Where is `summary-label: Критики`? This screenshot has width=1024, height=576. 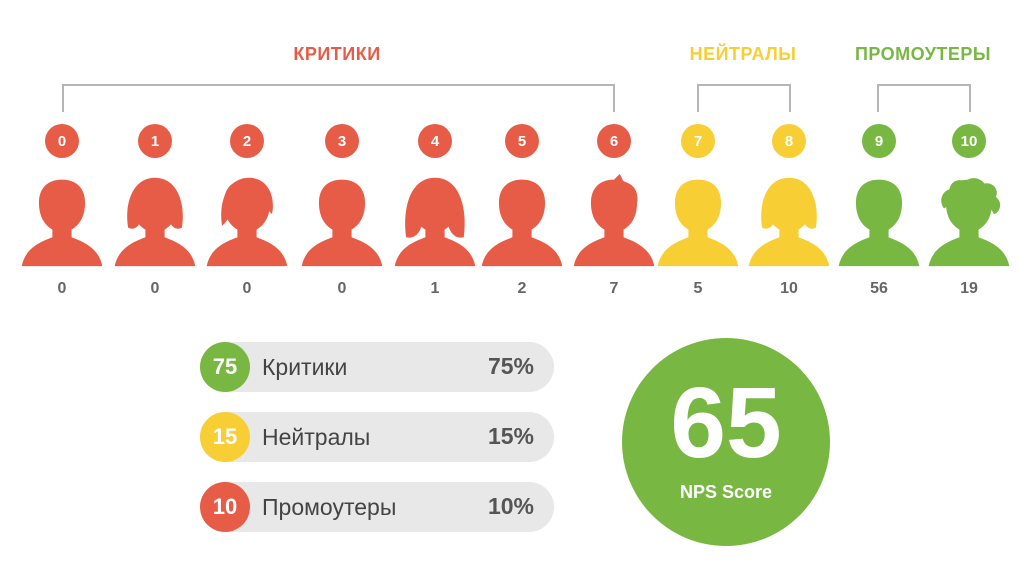
summary-label: Критики is located at coordinates (305, 367).